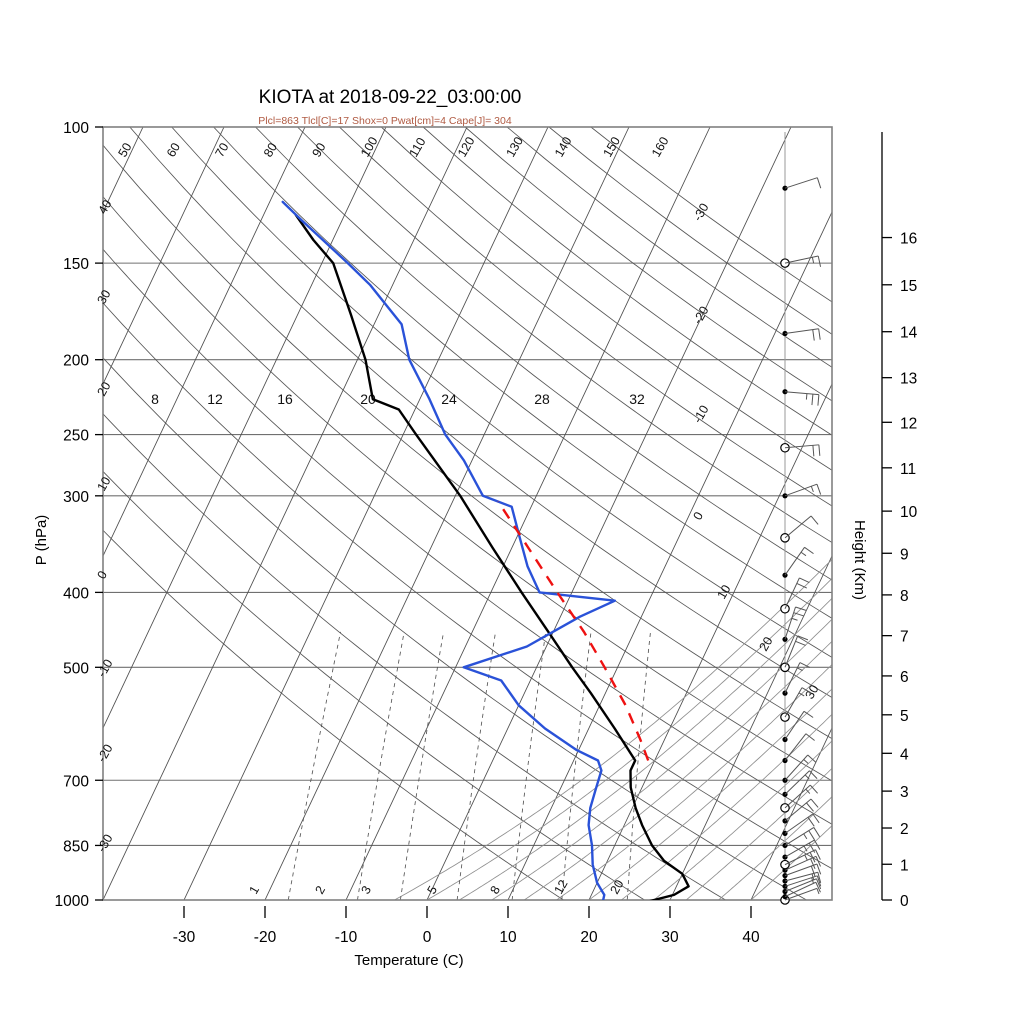 The height and width of the screenshot is (1024, 1024). I want to click on mixing-ratio-label-5: 5, so click(432, 889).